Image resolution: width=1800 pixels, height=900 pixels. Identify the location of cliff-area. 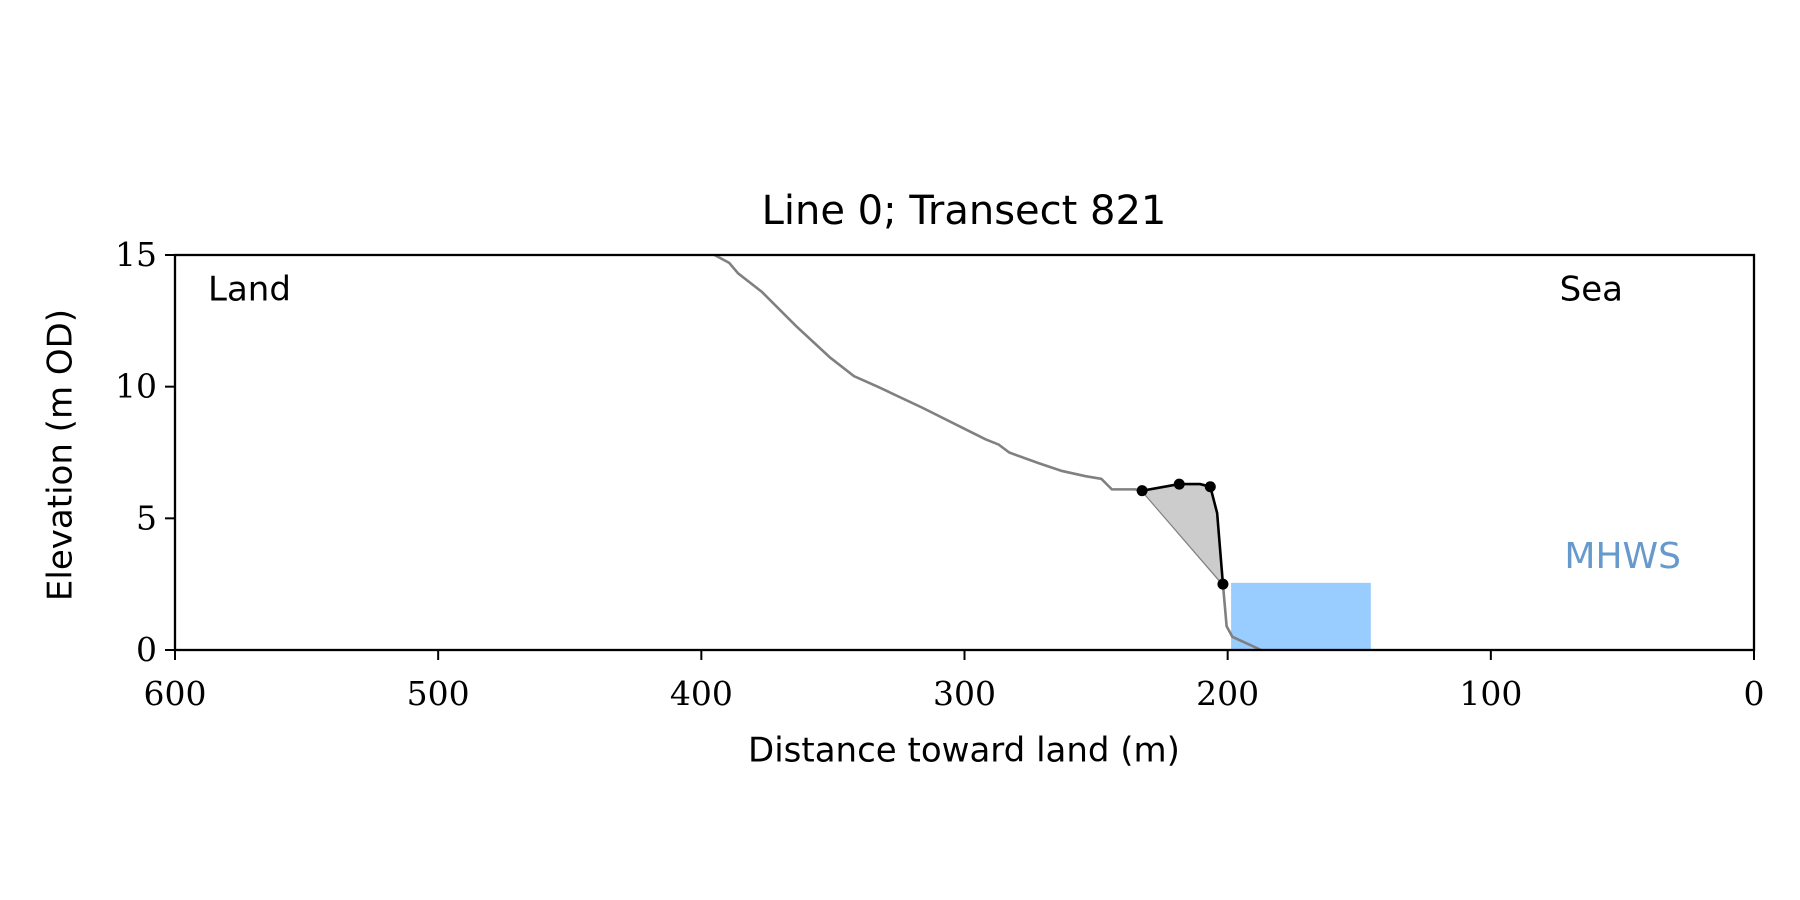
(1182, 534).